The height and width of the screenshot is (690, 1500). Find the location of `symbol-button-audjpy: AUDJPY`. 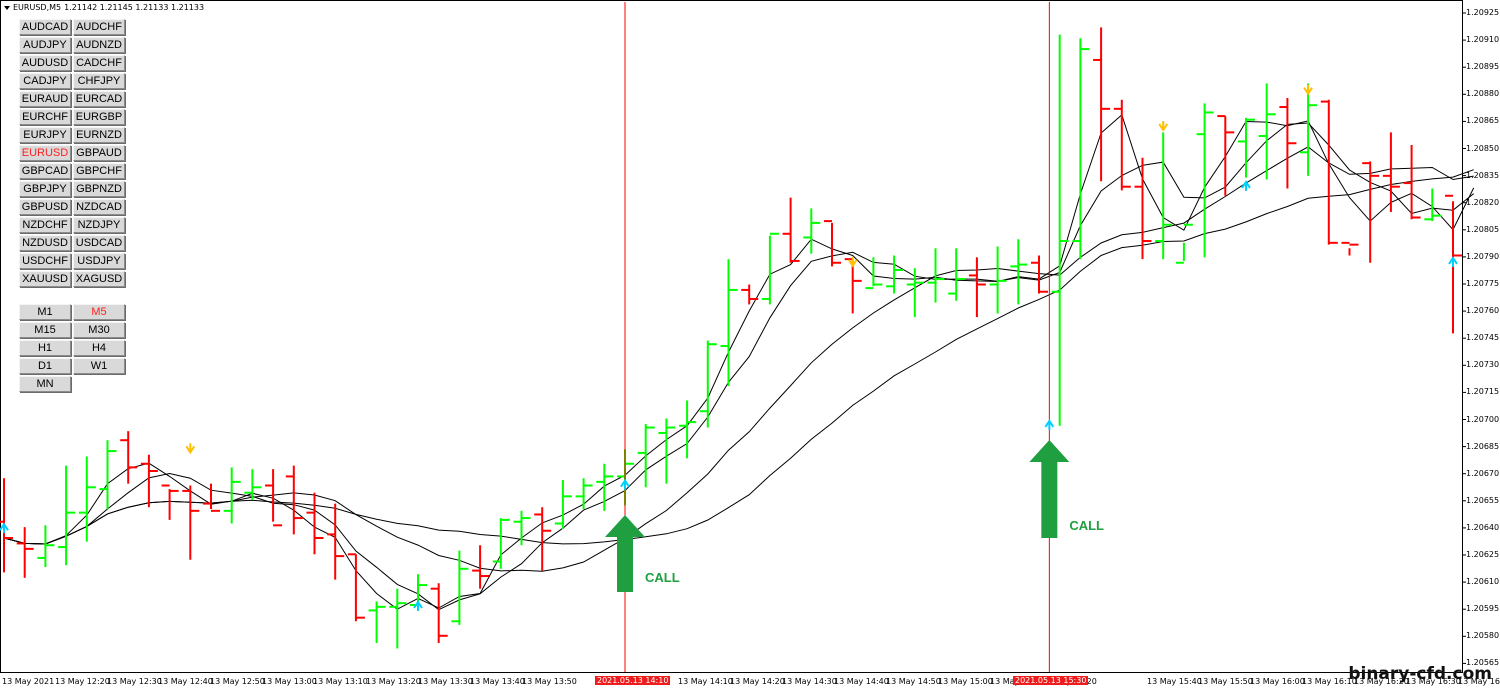

symbol-button-audjpy: AUDJPY is located at coordinates (45, 45).